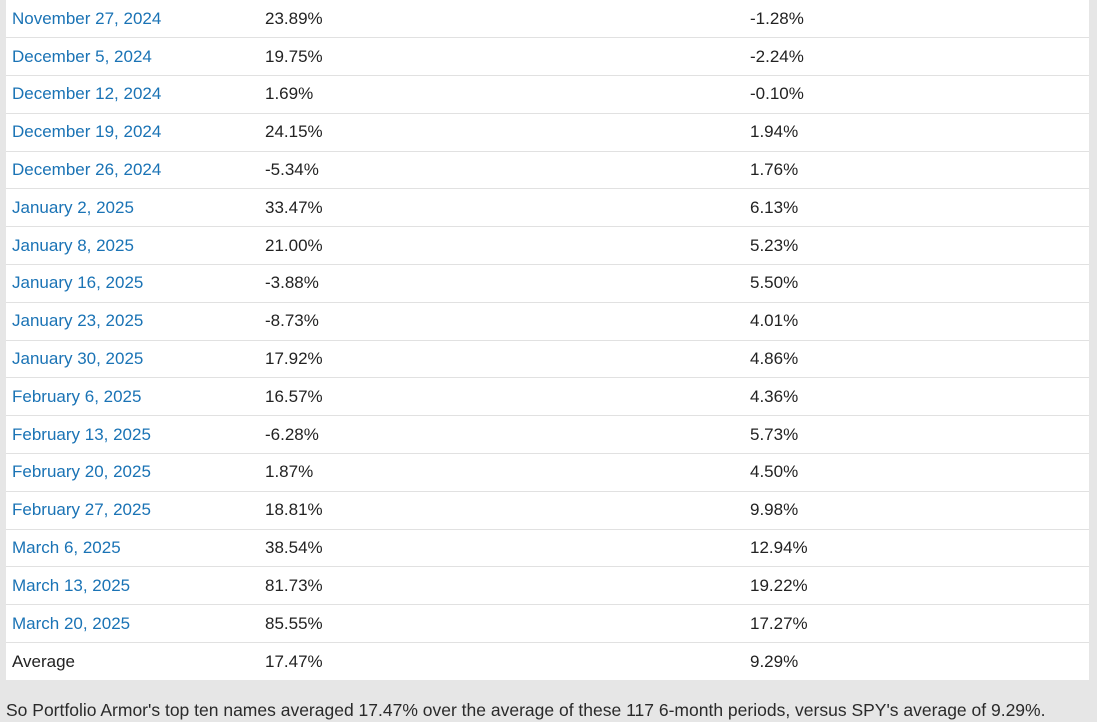 The image size is (1097, 722). I want to click on date-link: December 26, 2024, so click(87, 170).